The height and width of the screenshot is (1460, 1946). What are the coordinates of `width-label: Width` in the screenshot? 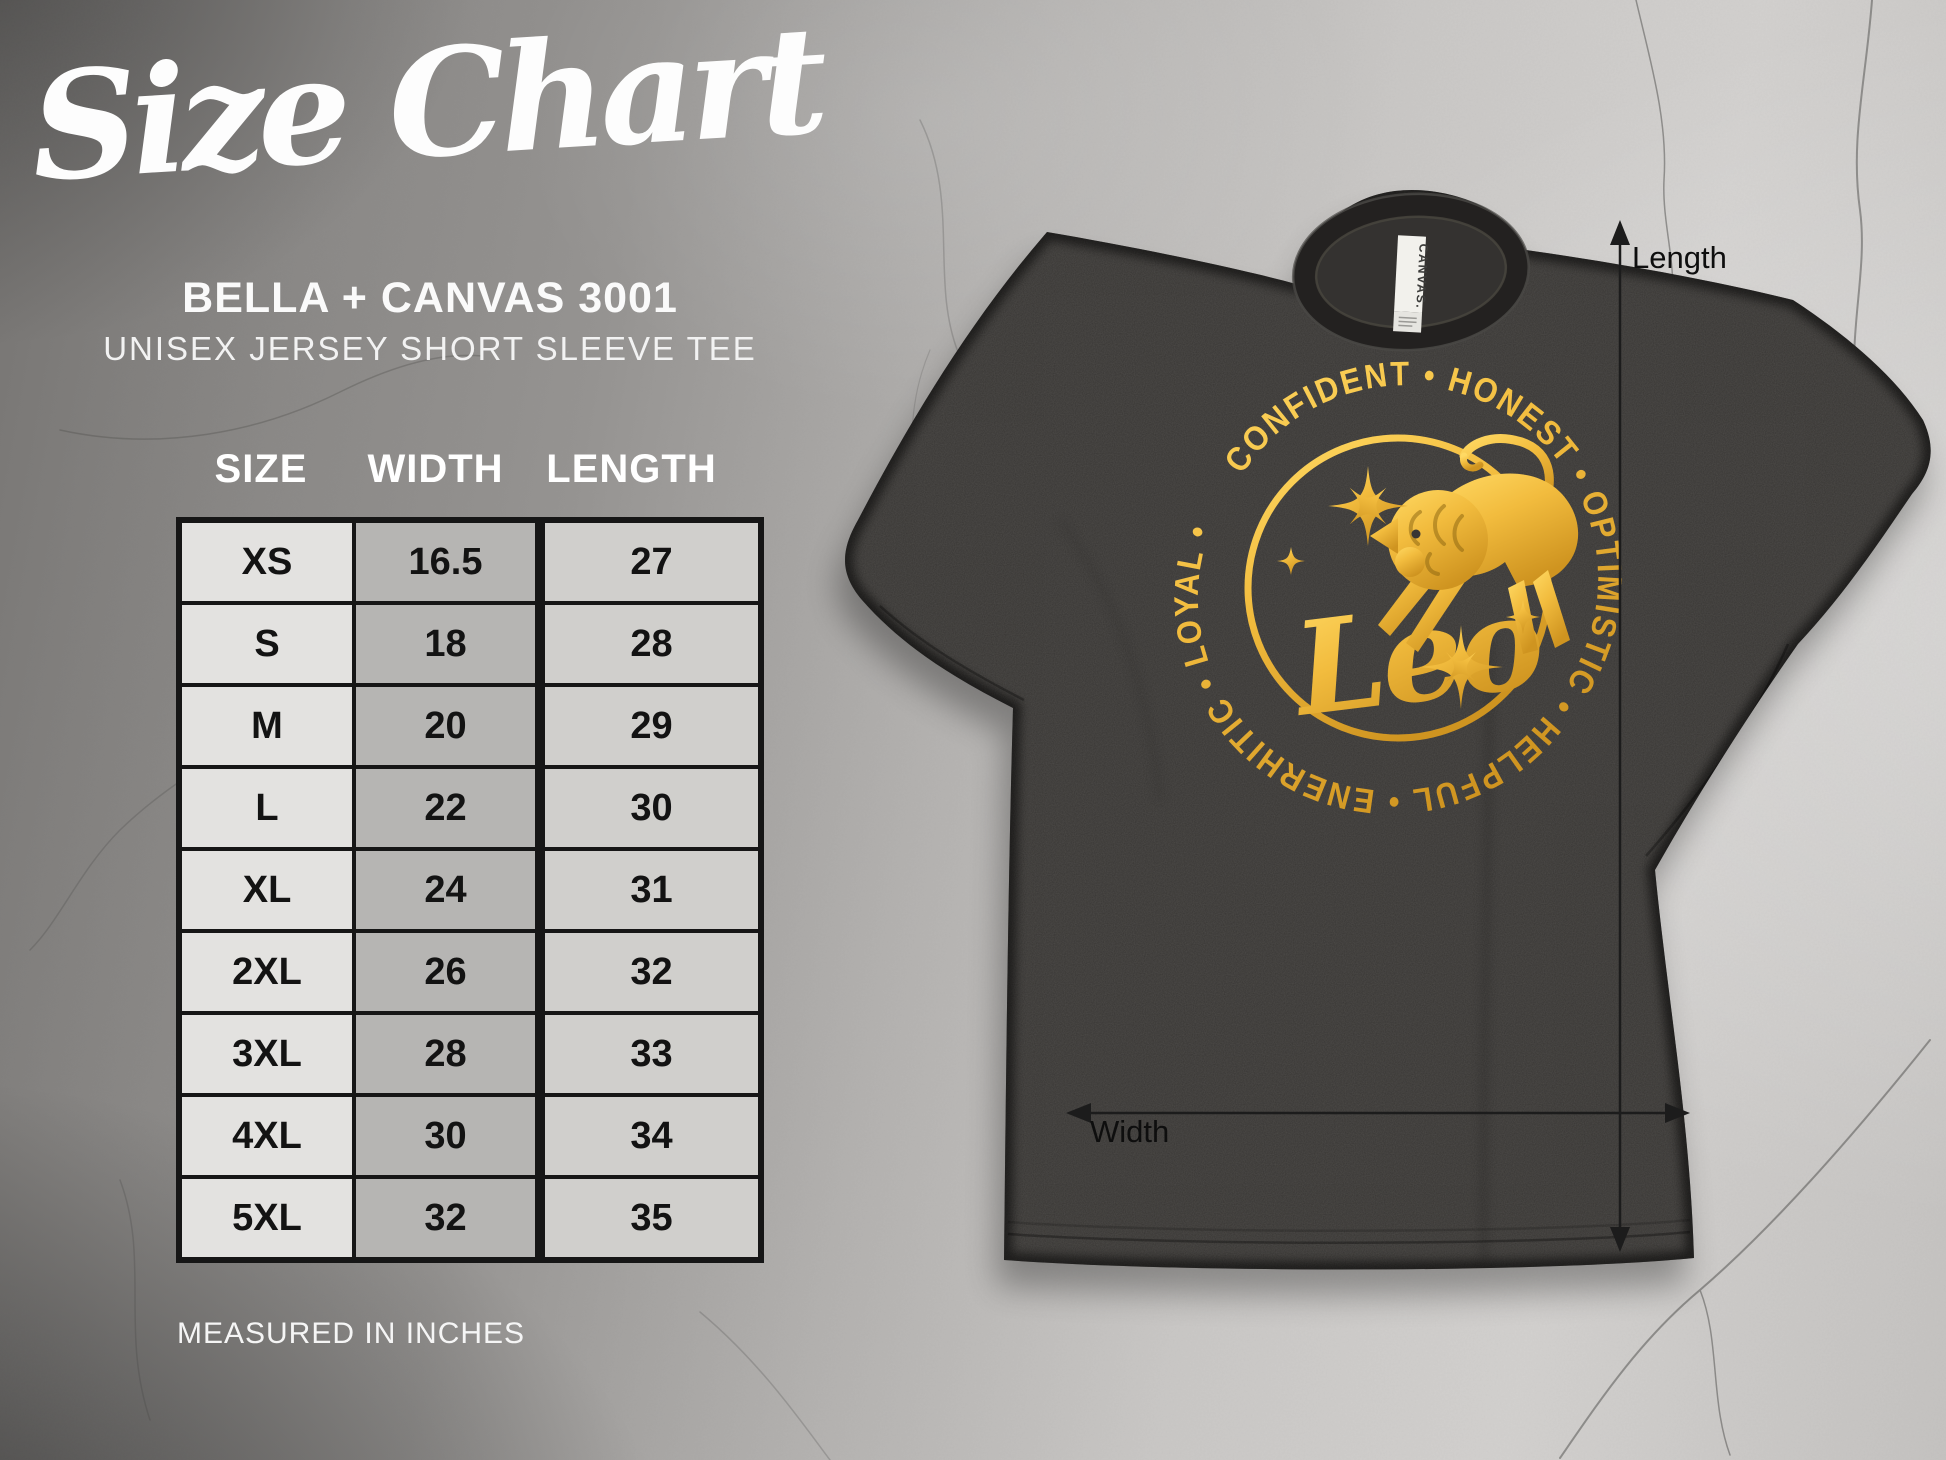 It's located at (1130, 1131).